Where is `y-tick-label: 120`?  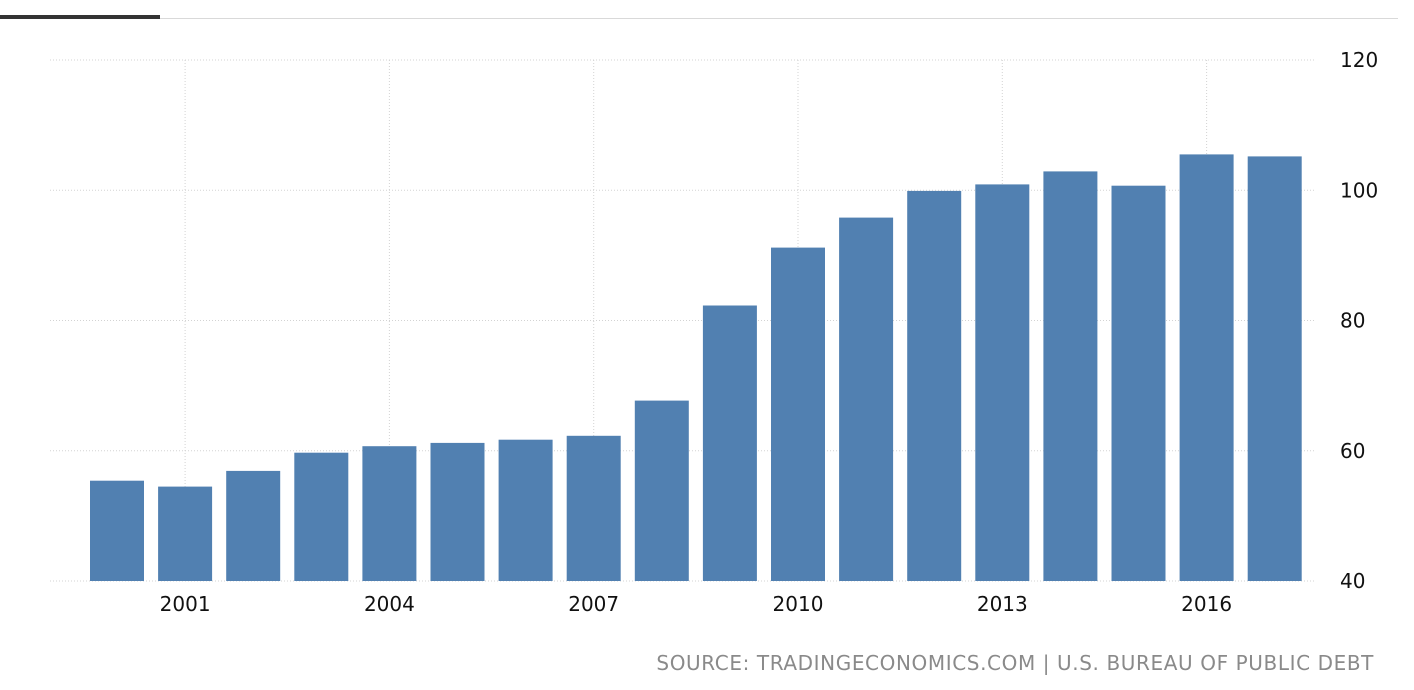
y-tick-label: 120 is located at coordinates (1359, 60).